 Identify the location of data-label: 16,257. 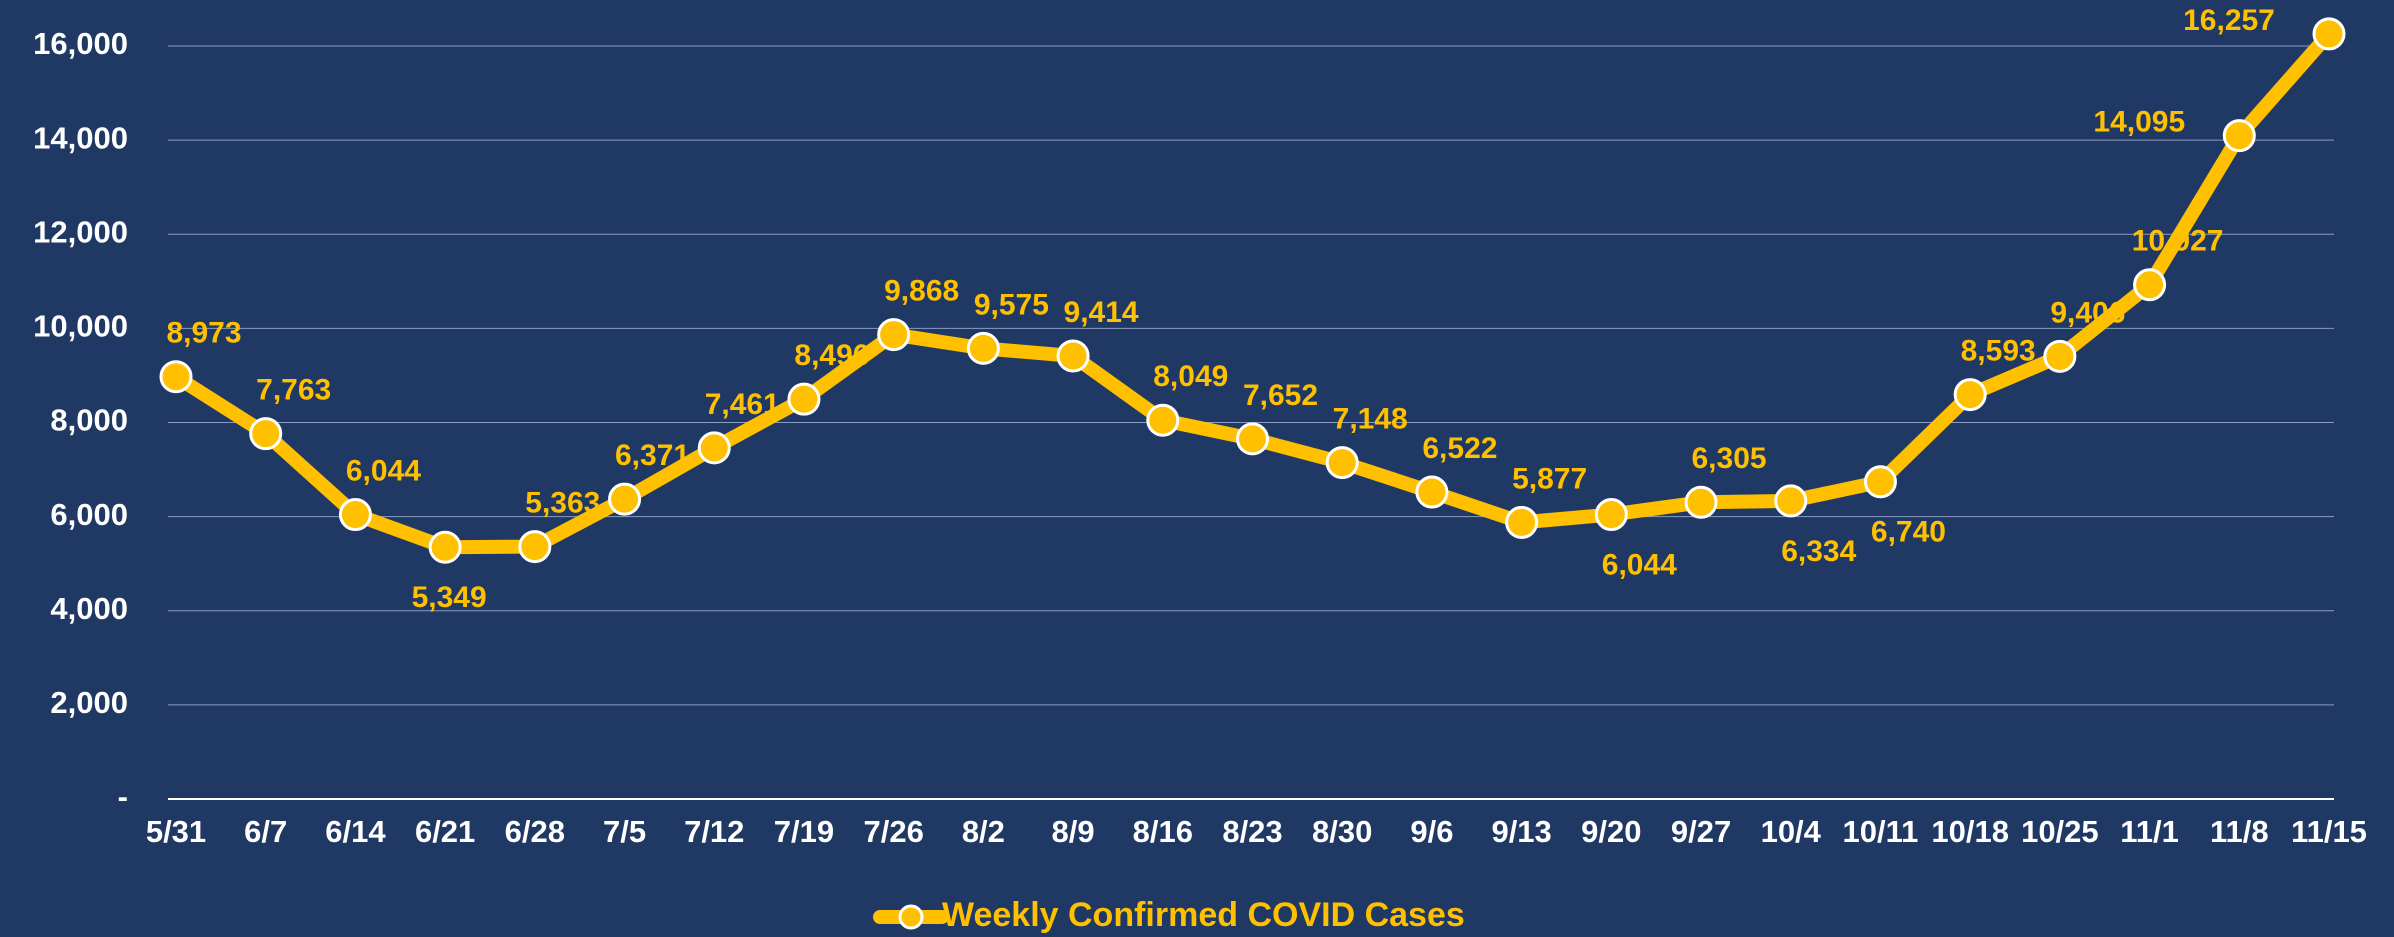
(2229, 20).